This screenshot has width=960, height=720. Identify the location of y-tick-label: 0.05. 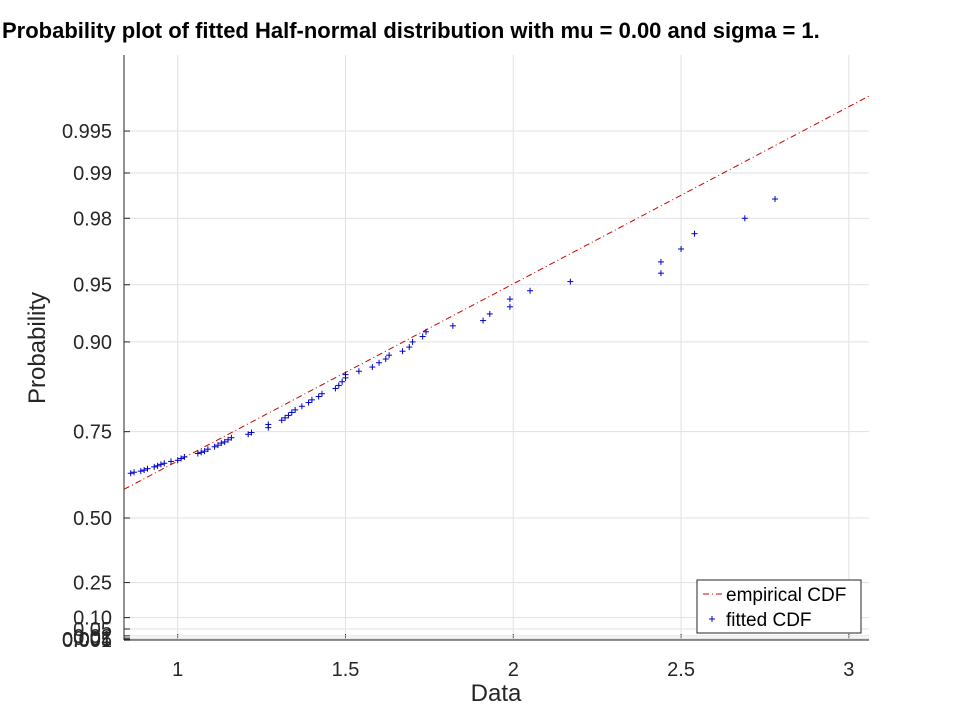
(92, 630).